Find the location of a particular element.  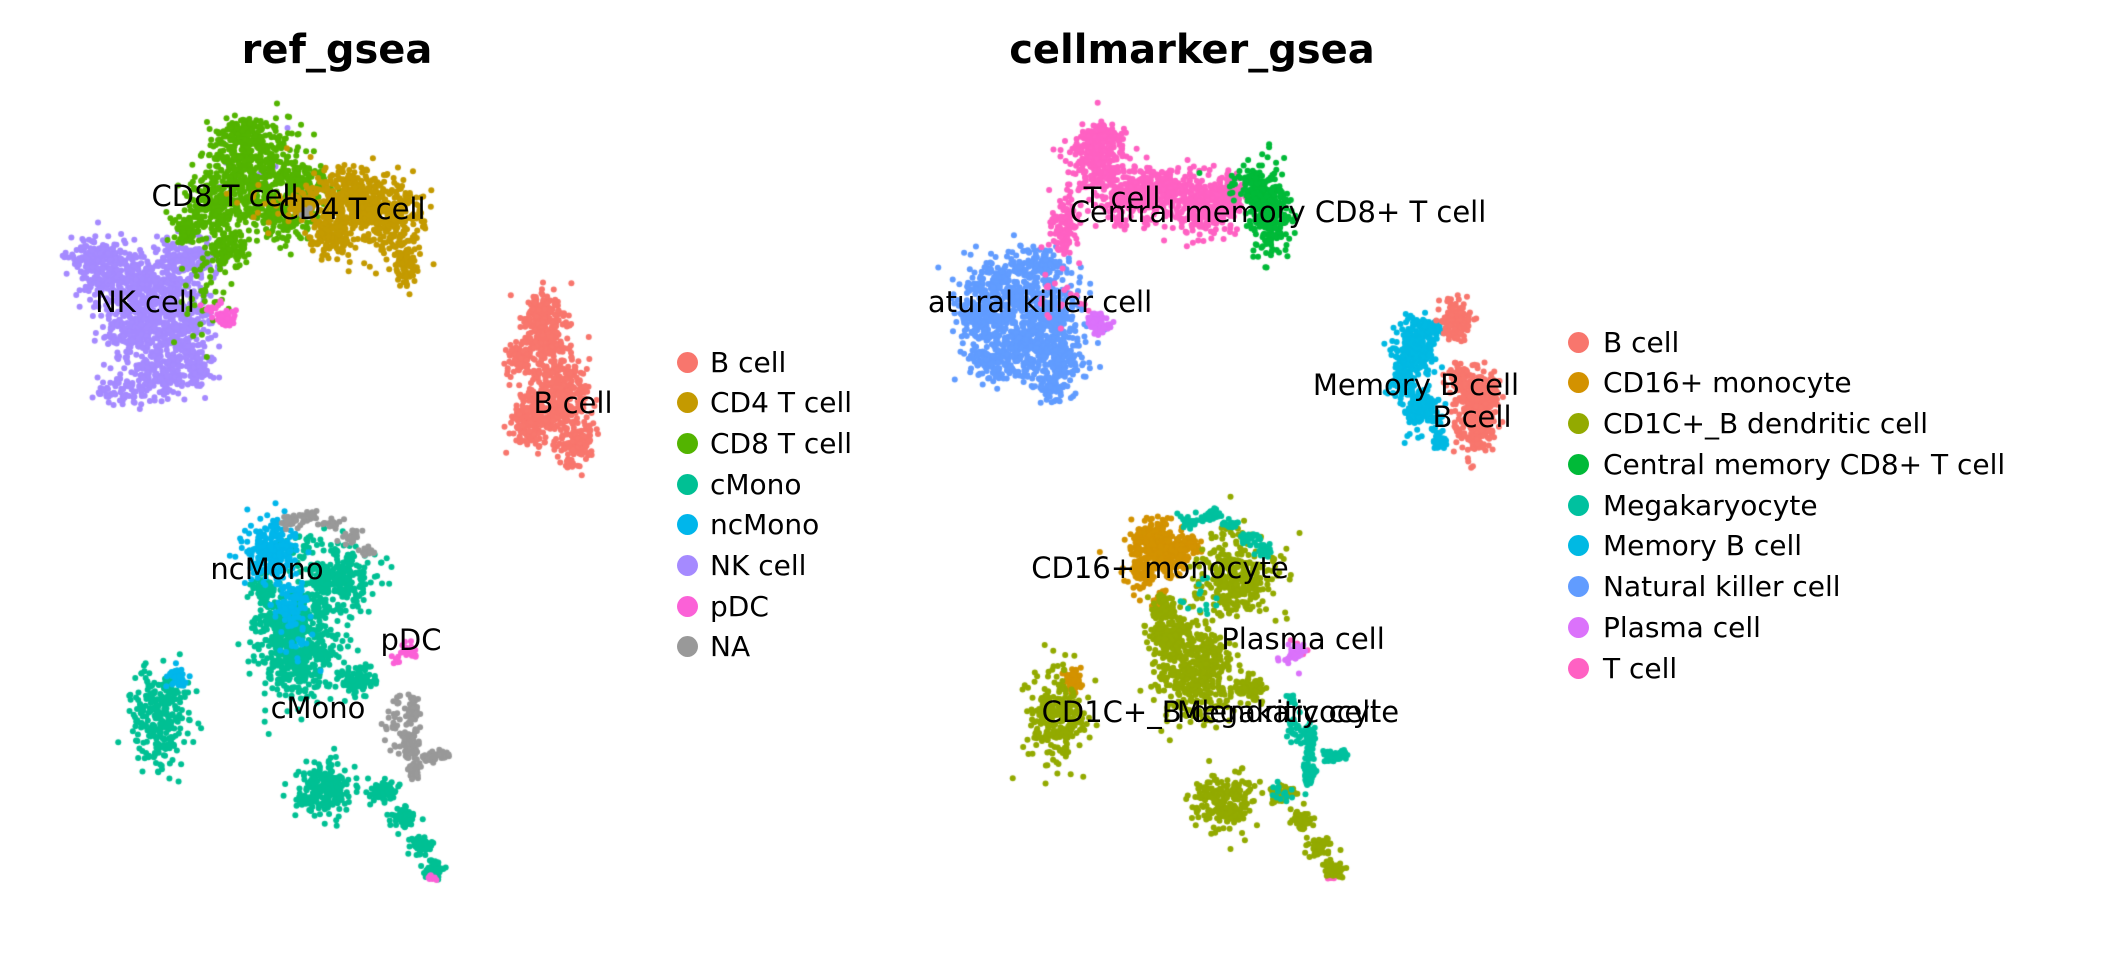

legend-item: cMono is located at coordinates (739, 484).